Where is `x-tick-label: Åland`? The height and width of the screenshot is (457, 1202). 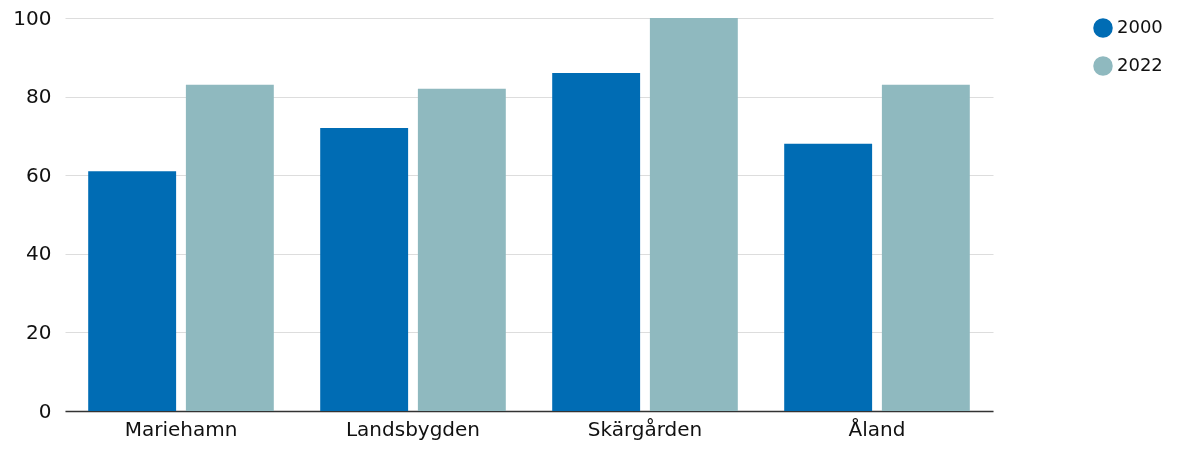
x-tick-label: Åland is located at coordinates (877, 428).